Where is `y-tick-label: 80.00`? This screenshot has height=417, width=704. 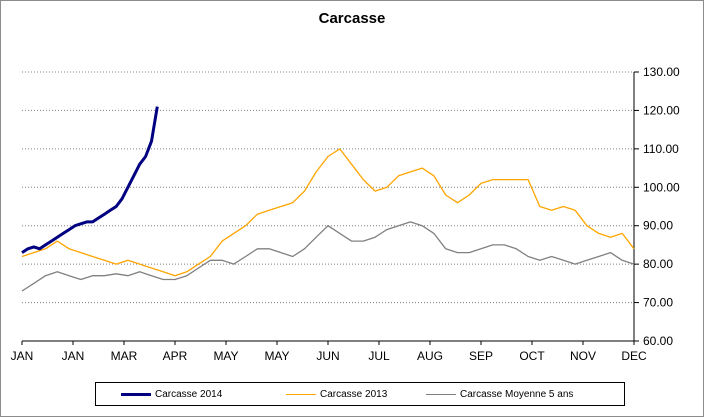 y-tick-label: 80.00 is located at coordinates (658, 264).